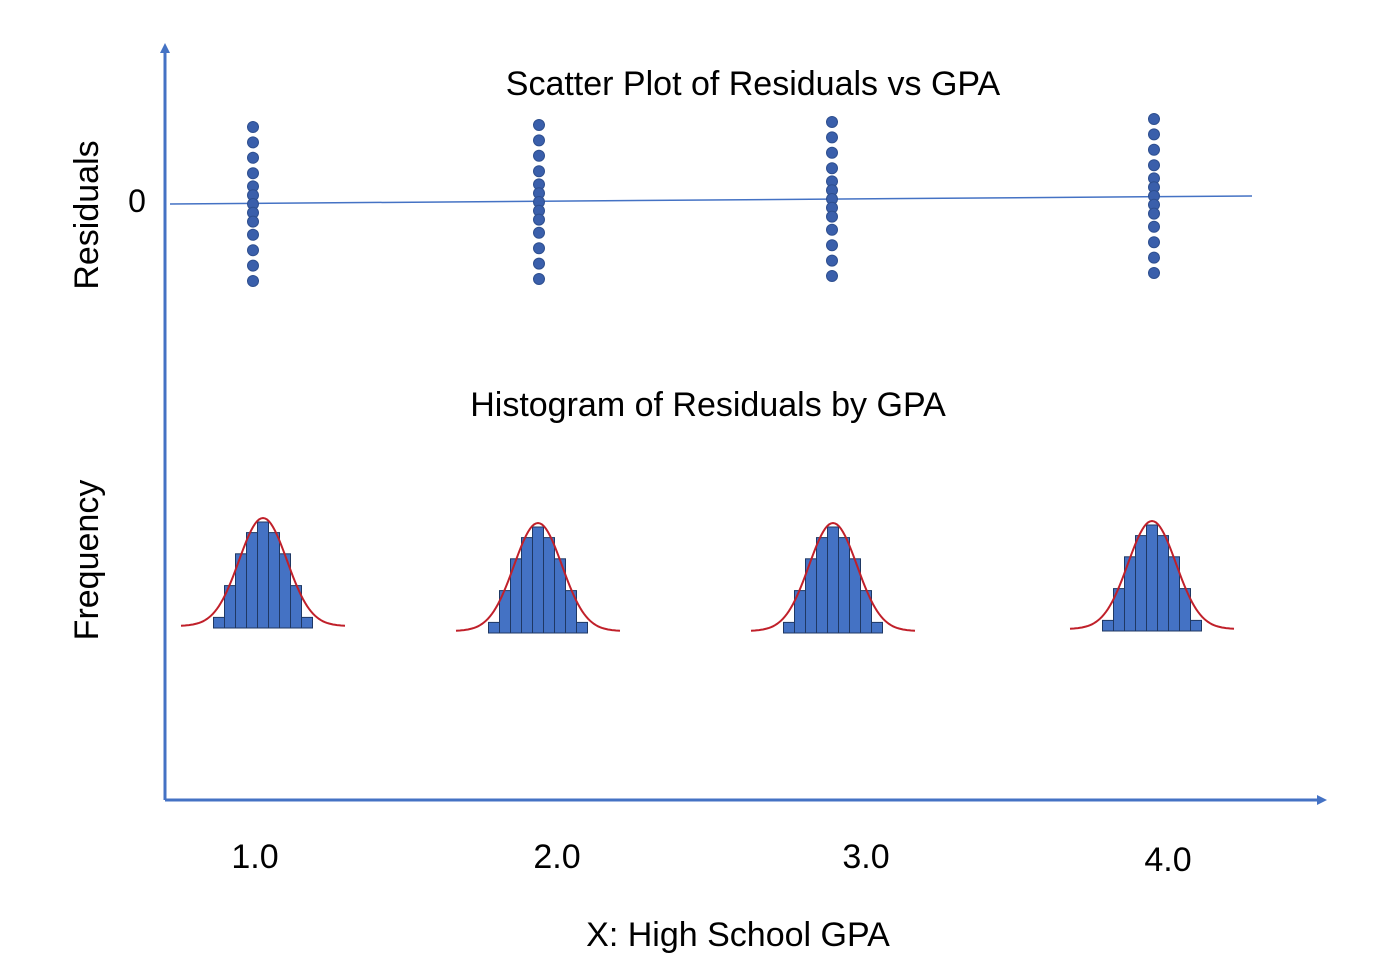  What do you see at coordinates (1167, 860) in the screenshot?
I see `x-tick-label: 4.0` at bounding box center [1167, 860].